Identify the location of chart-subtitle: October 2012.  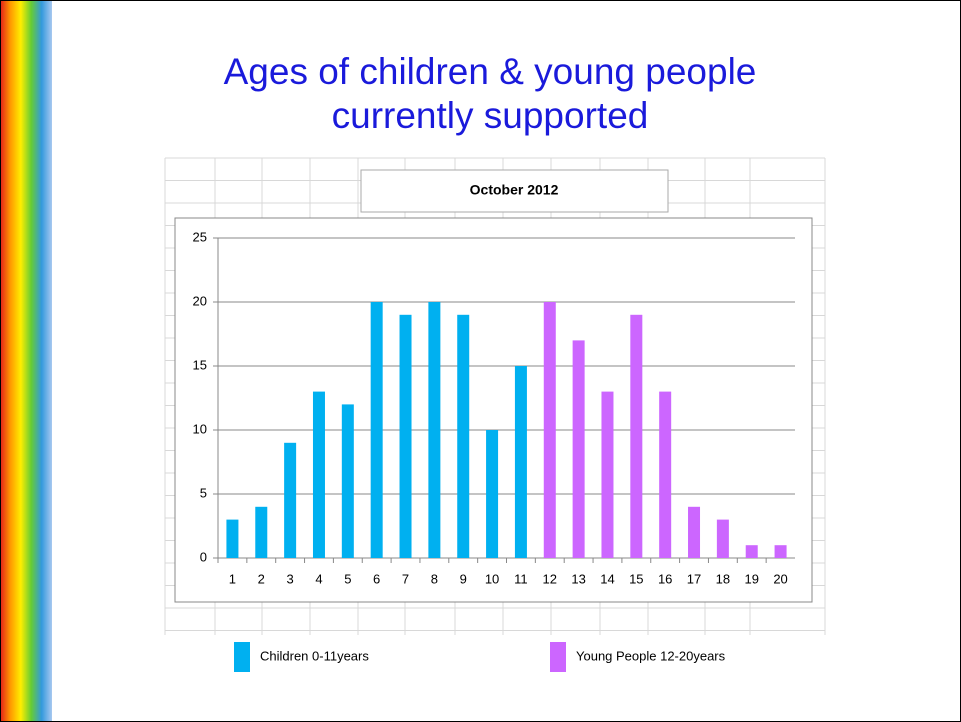
(514, 190).